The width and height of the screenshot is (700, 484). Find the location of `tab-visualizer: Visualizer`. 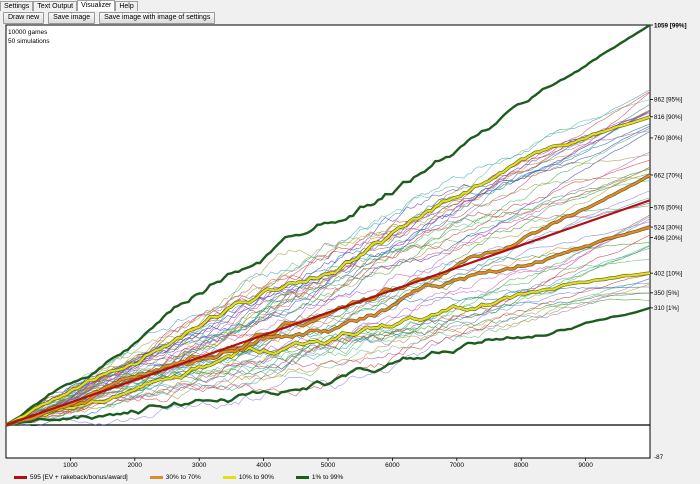

tab-visualizer: Visualizer is located at coordinates (96, 5).